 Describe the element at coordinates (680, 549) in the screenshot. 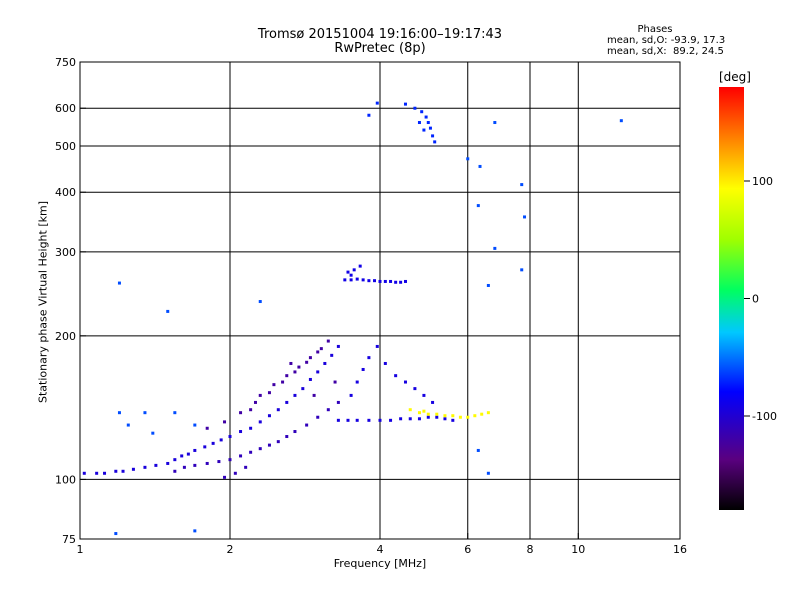

I see `x-tick-label: 16` at that location.